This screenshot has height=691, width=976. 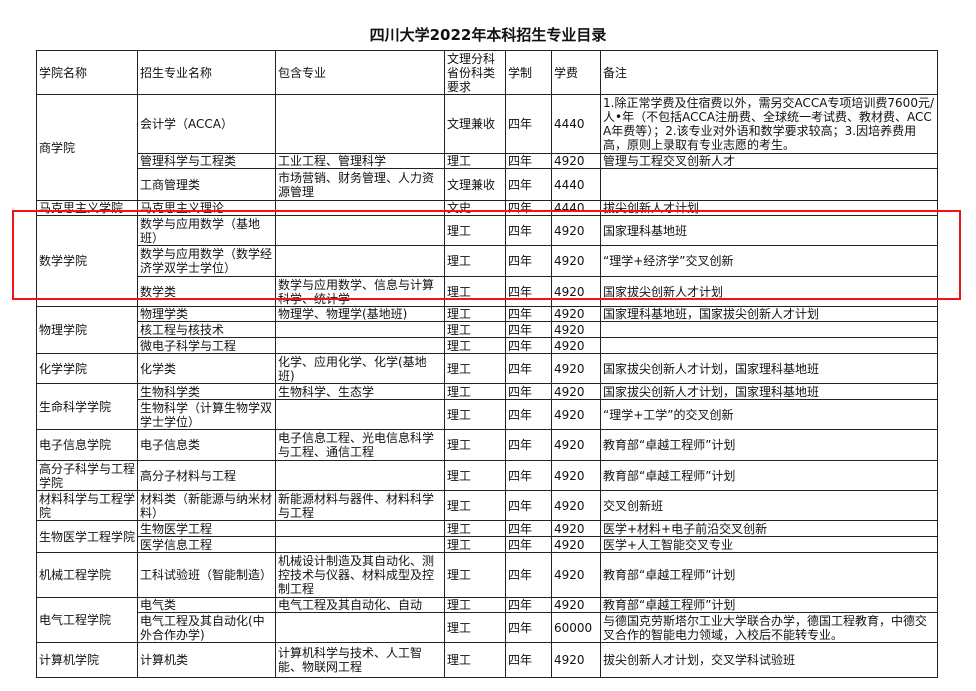 What do you see at coordinates (326, 391) in the screenshot?
I see `included-majors: 生物科学、生态学` at bounding box center [326, 391].